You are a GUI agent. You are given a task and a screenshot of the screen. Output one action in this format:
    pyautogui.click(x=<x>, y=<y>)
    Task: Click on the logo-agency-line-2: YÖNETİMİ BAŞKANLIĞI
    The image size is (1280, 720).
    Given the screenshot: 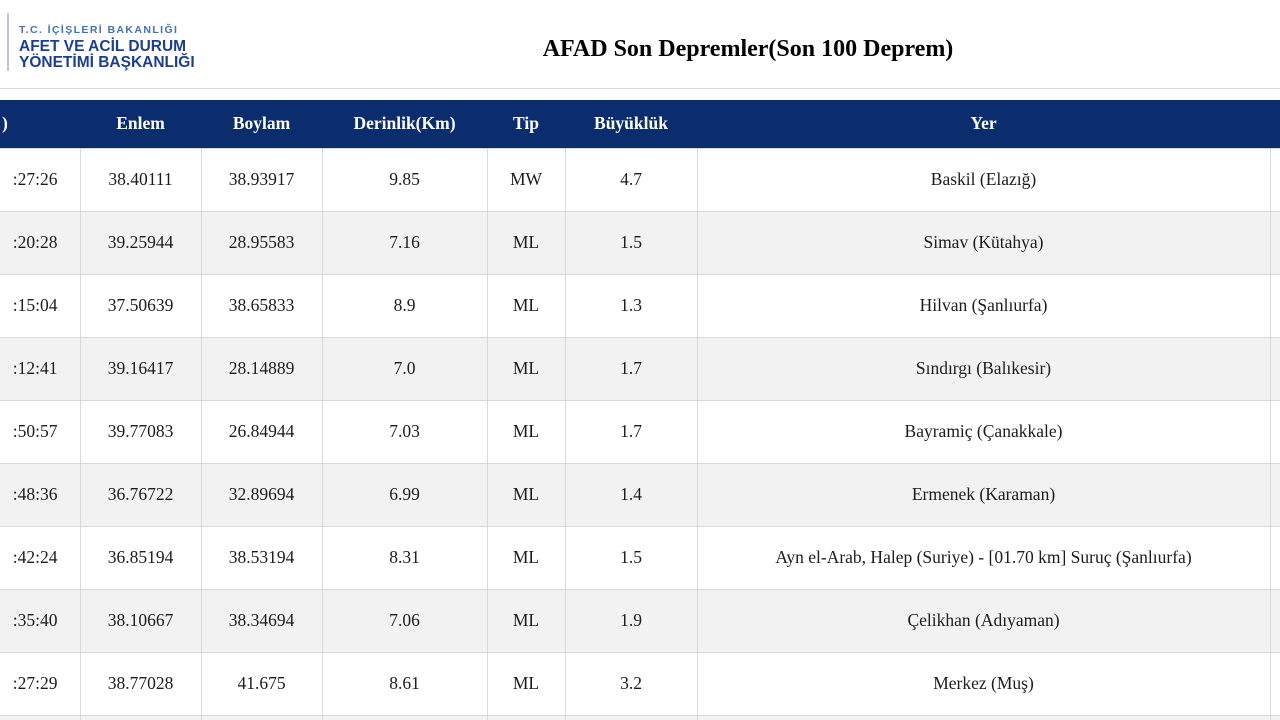 What is the action you would take?
    pyautogui.click(x=107, y=62)
    